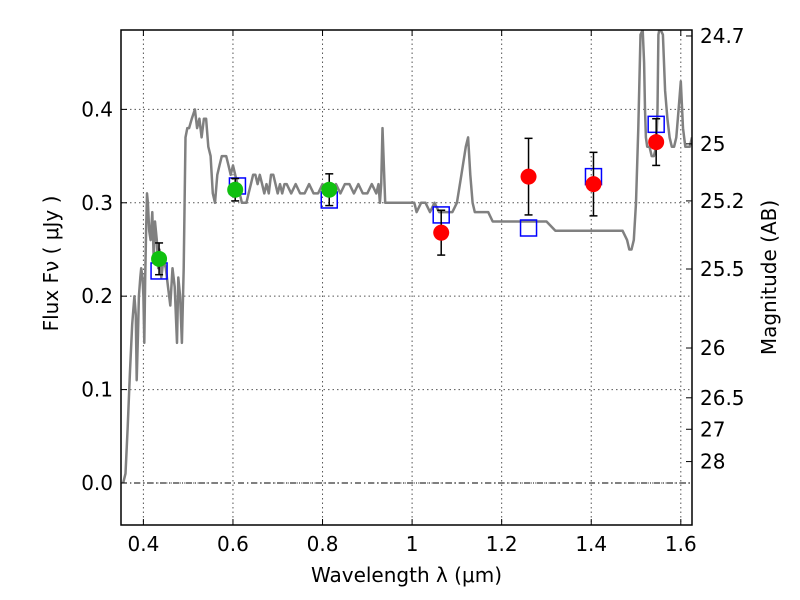 The image size is (800, 600). What do you see at coordinates (406, 575) in the screenshot?
I see `x-axis-label: Wavelength λ (μm)` at bounding box center [406, 575].